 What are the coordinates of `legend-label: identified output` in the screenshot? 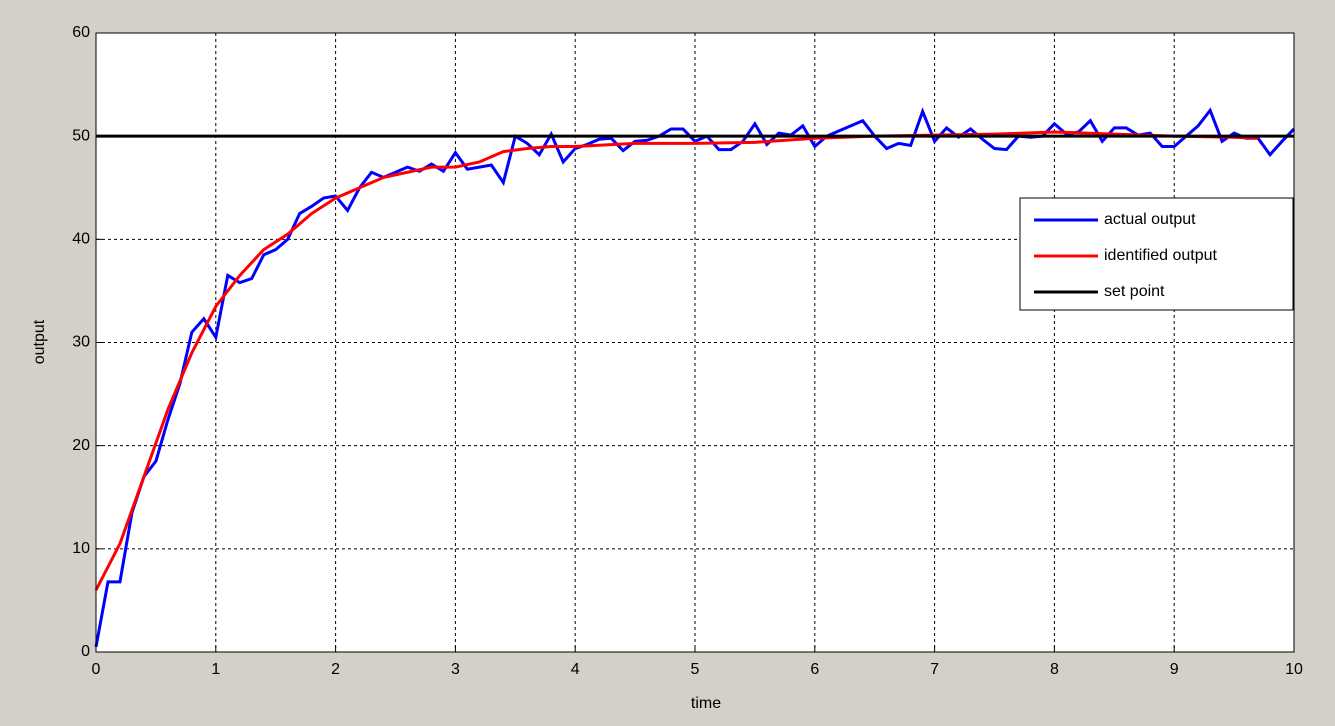 It's located at (1161, 255).